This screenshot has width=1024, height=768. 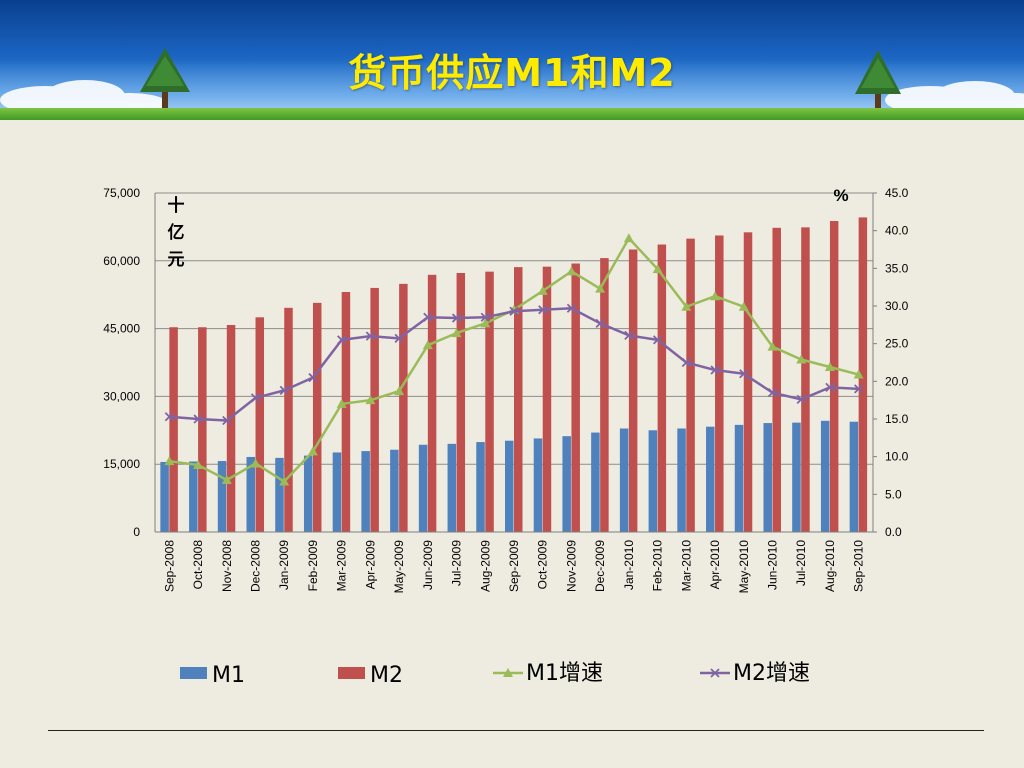 What do you see at coordinates (165, 79) in the screenshot?
I see `left-tree-icon` at bounding box center [165, 79].